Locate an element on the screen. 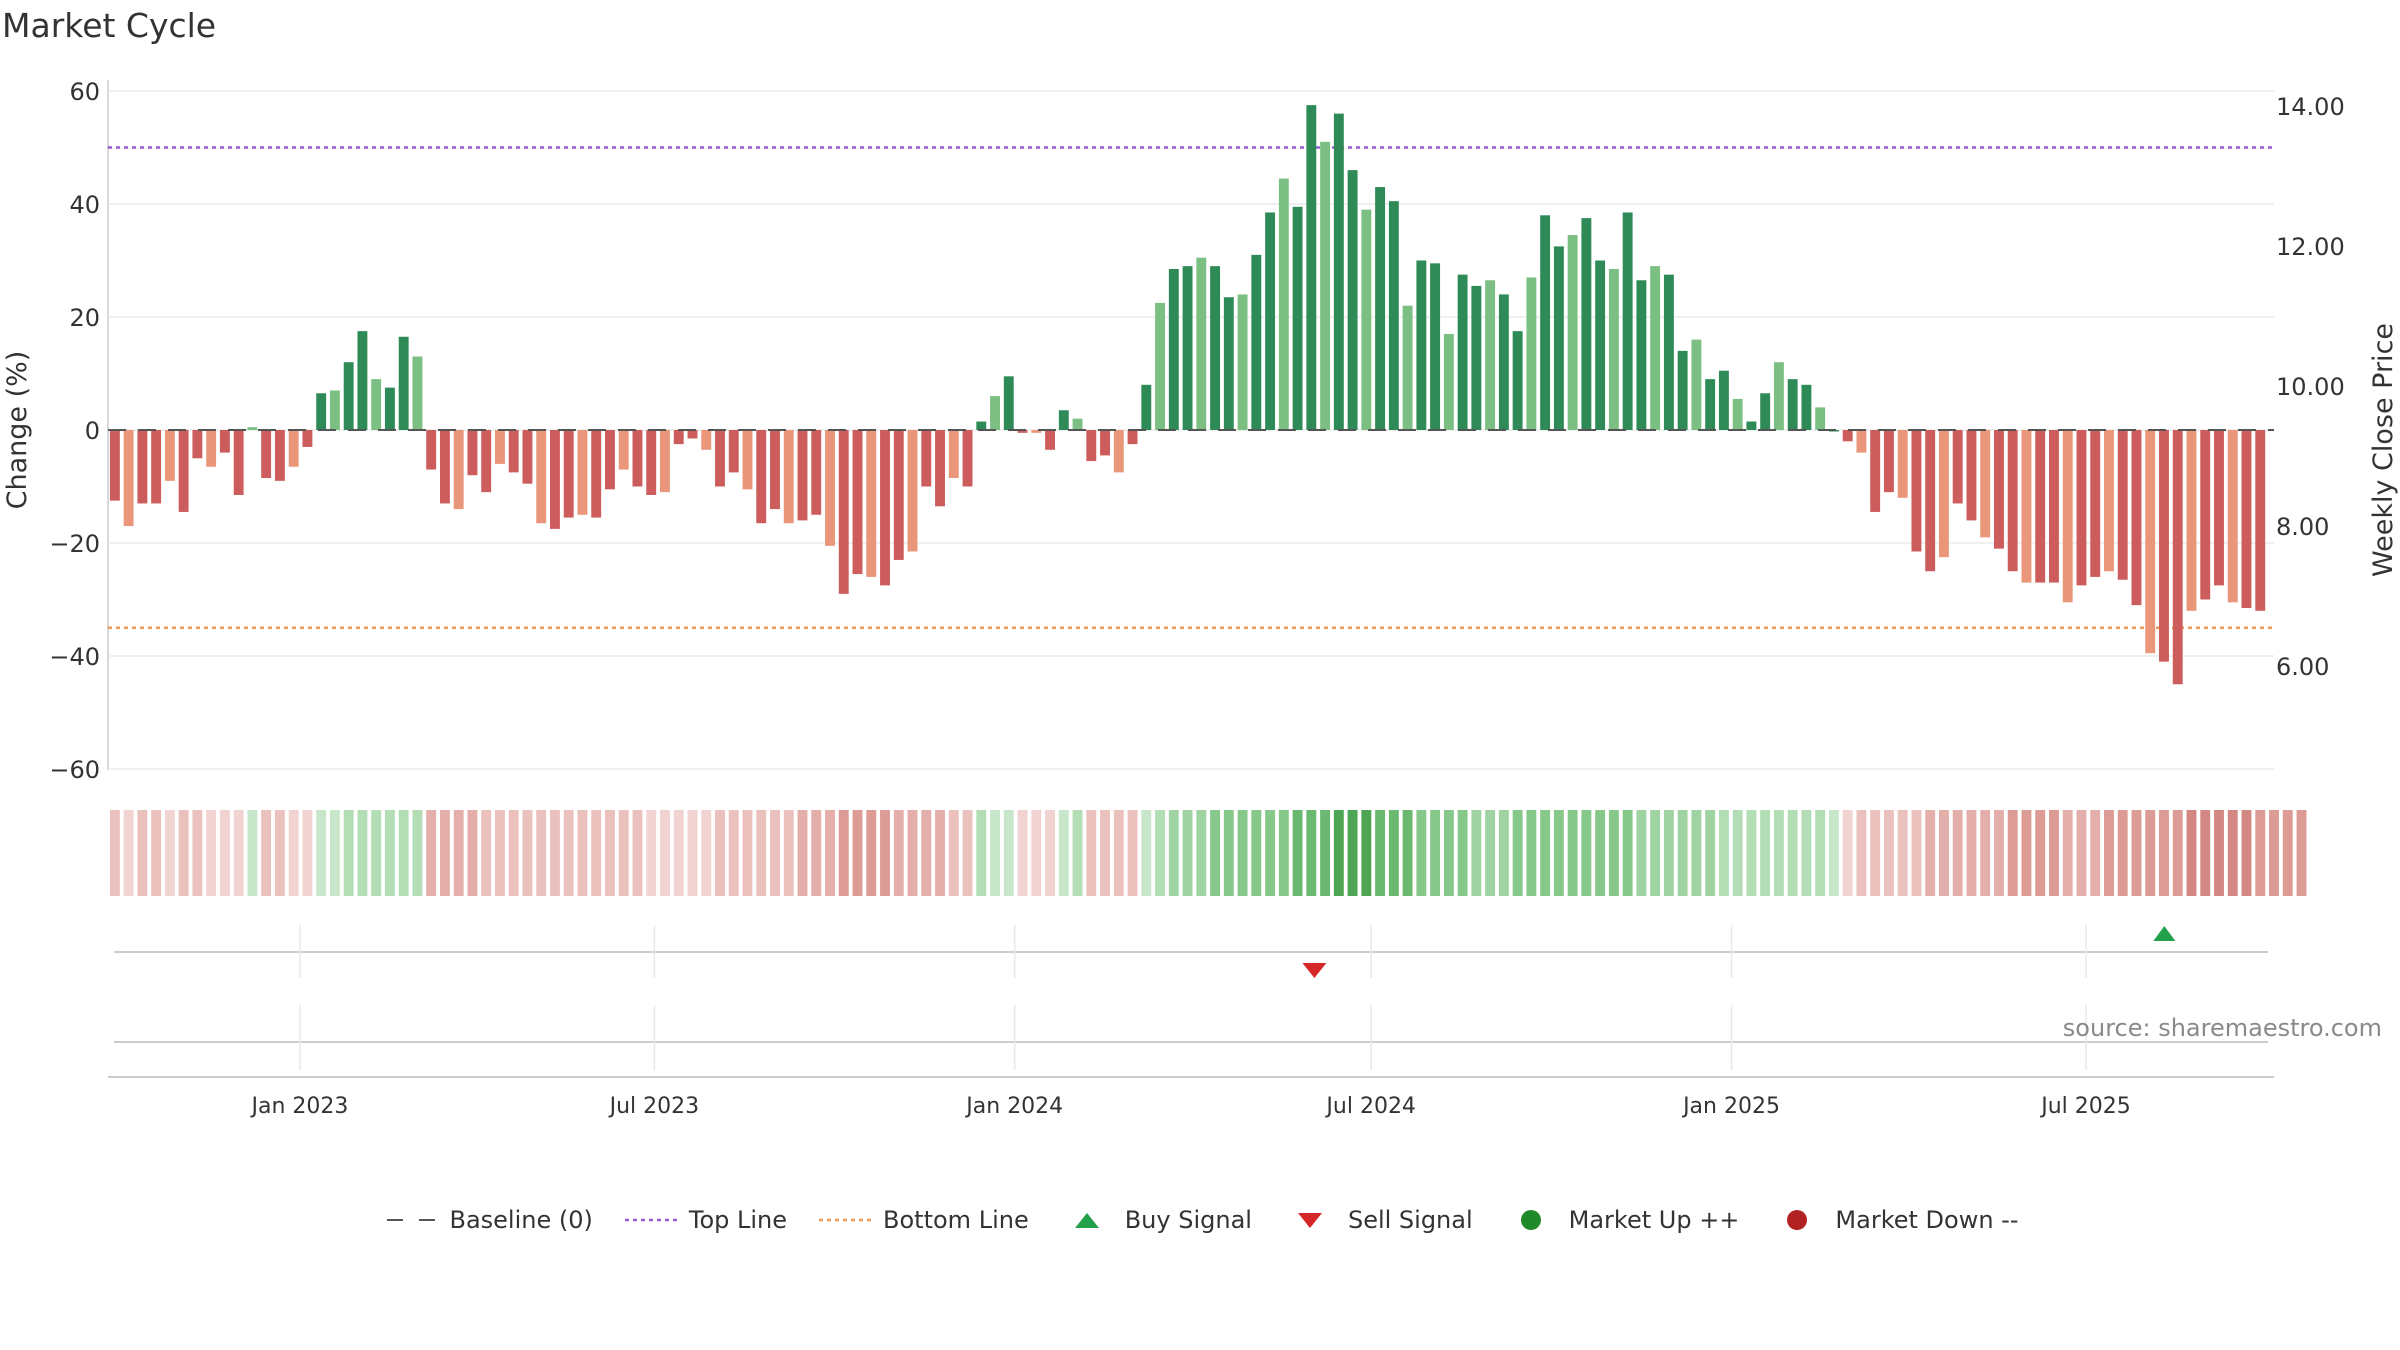  x-tick-label: Jul 2025 is located at coordinates (2085, 1106).